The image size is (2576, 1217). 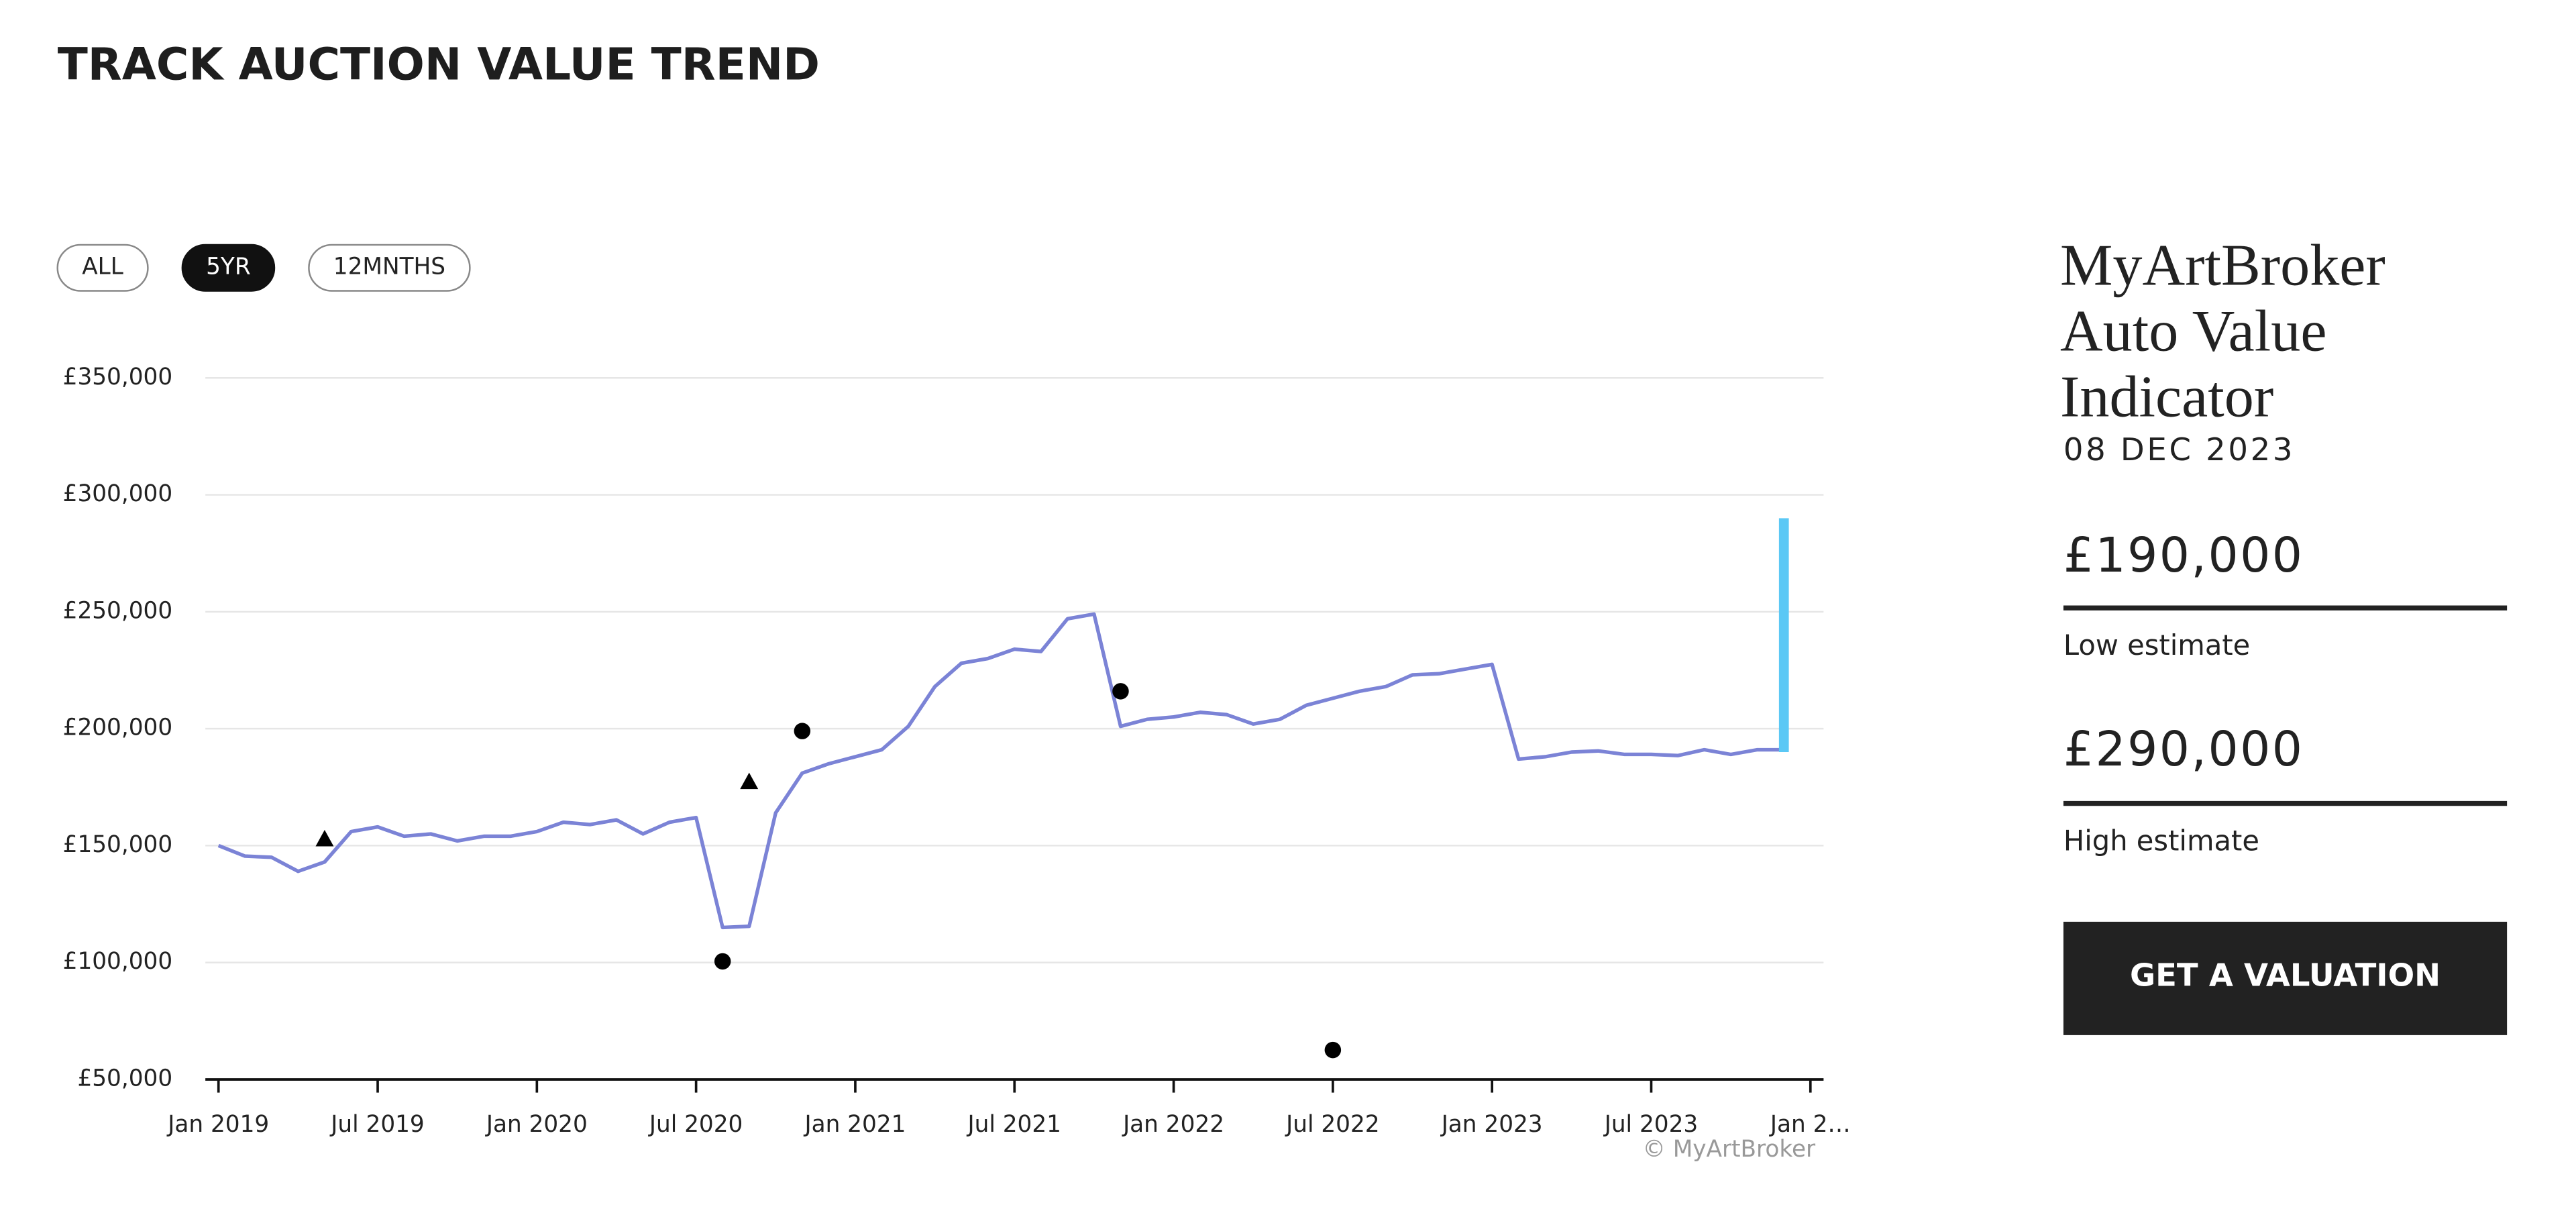 What do you see at coordinates (118, 961) in the screenshot?
I see `y-tick-label: £100,000` at bounding box center [118, 961].